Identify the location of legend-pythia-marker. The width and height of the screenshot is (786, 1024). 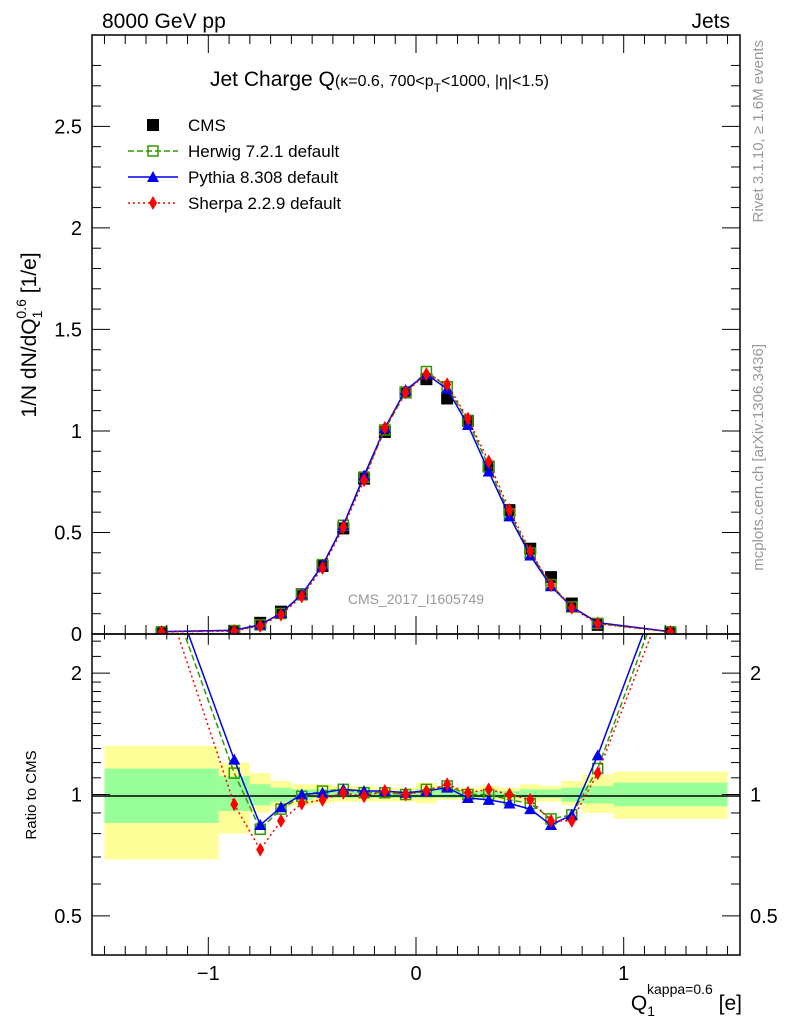
(153, 176).